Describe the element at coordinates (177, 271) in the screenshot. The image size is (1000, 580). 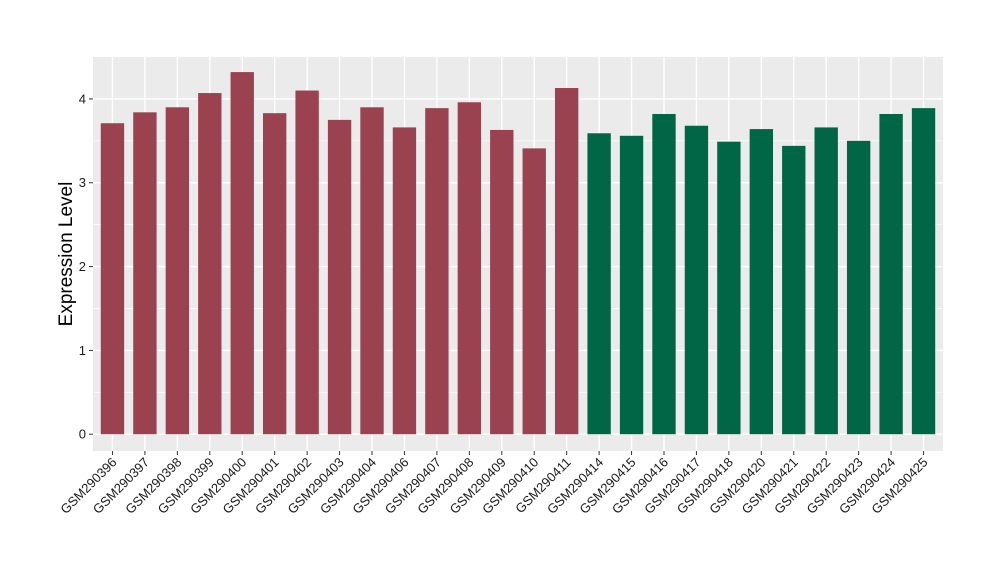
I see `bar-GSM290398` at that location.